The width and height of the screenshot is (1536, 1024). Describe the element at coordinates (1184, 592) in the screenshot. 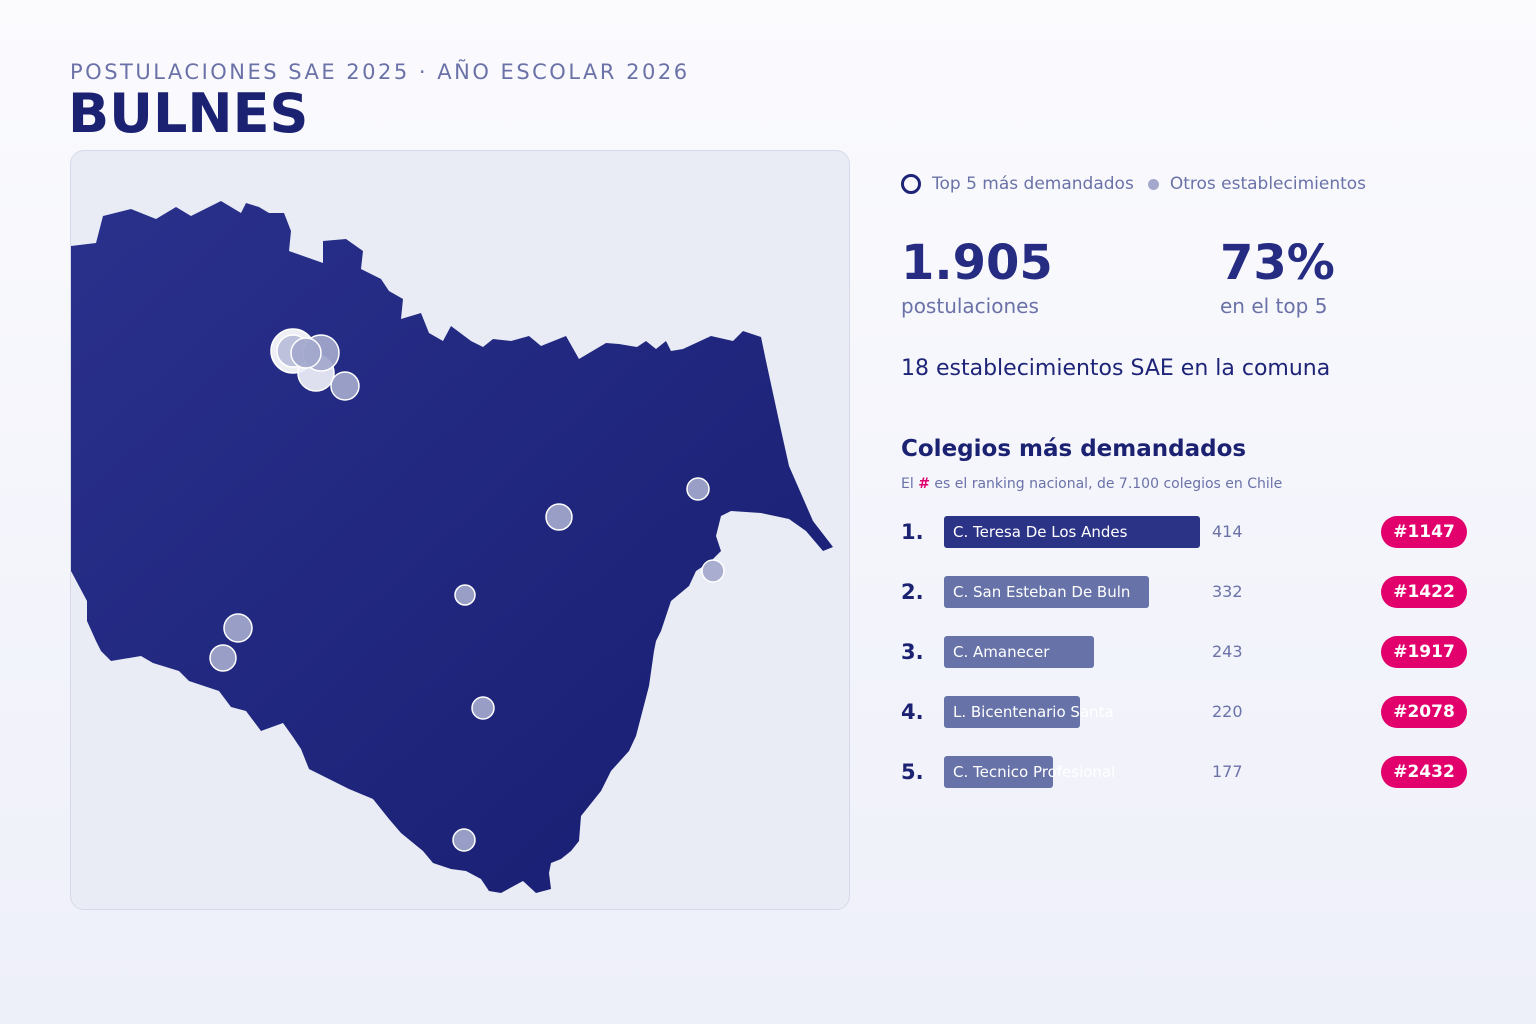

I see `ranking-row: 2. C. San Esteban De Buln 332 #1422` at that location.